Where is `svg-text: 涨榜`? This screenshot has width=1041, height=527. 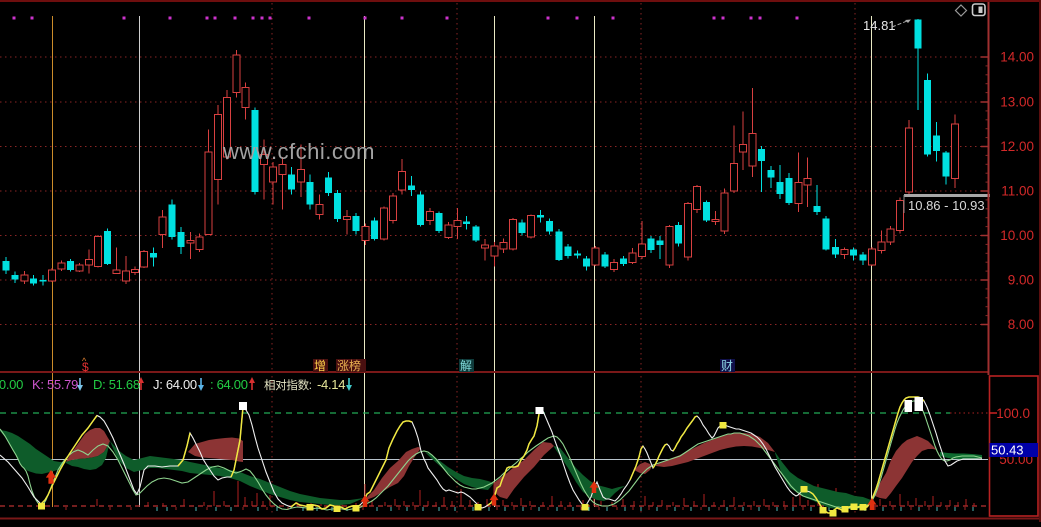
svg-text: 涨榜 is located at coordinates (349, 365).